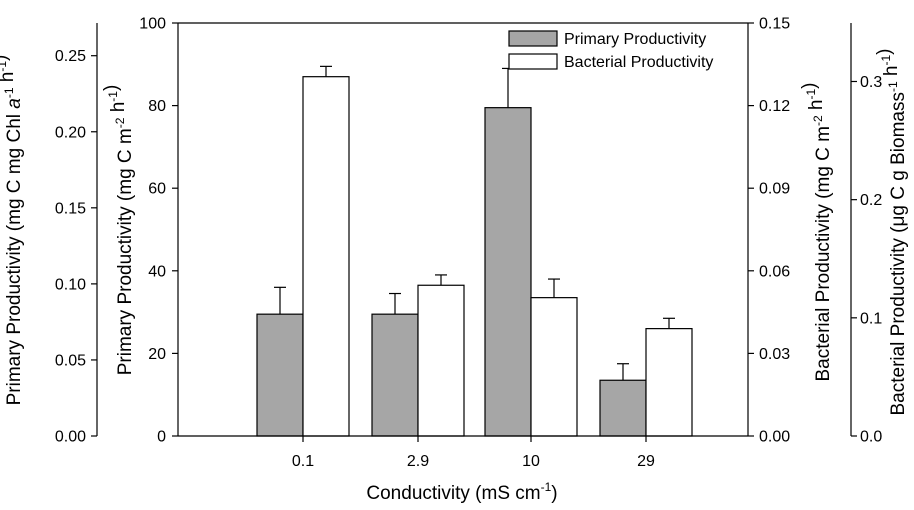  Describe the element at coordinates (635, 39) in the screenshot. I see `legend-label-primary: Primary Productivity` at that location.